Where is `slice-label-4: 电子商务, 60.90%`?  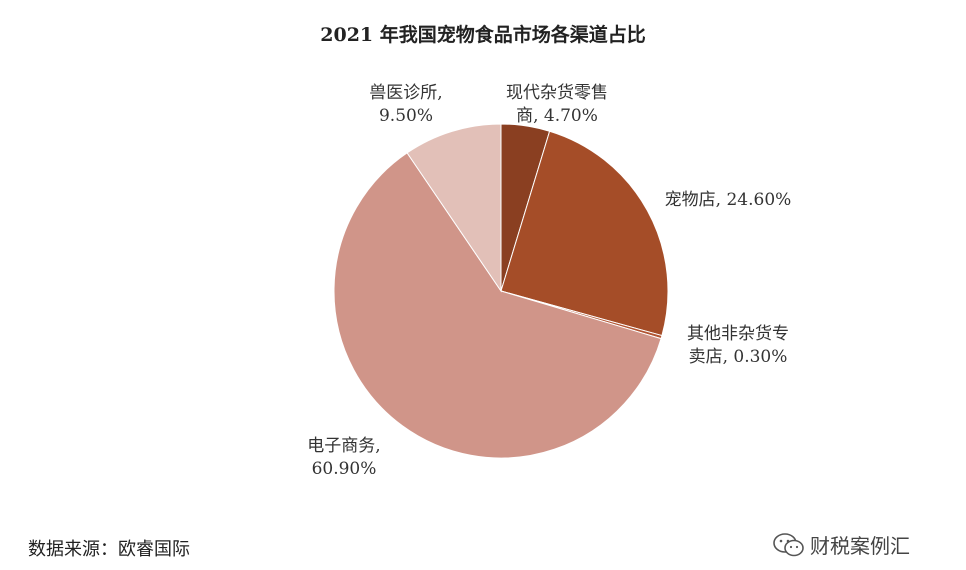
slice-label-4: 电子商务, 60.90% is located at coordinates (343, 457).